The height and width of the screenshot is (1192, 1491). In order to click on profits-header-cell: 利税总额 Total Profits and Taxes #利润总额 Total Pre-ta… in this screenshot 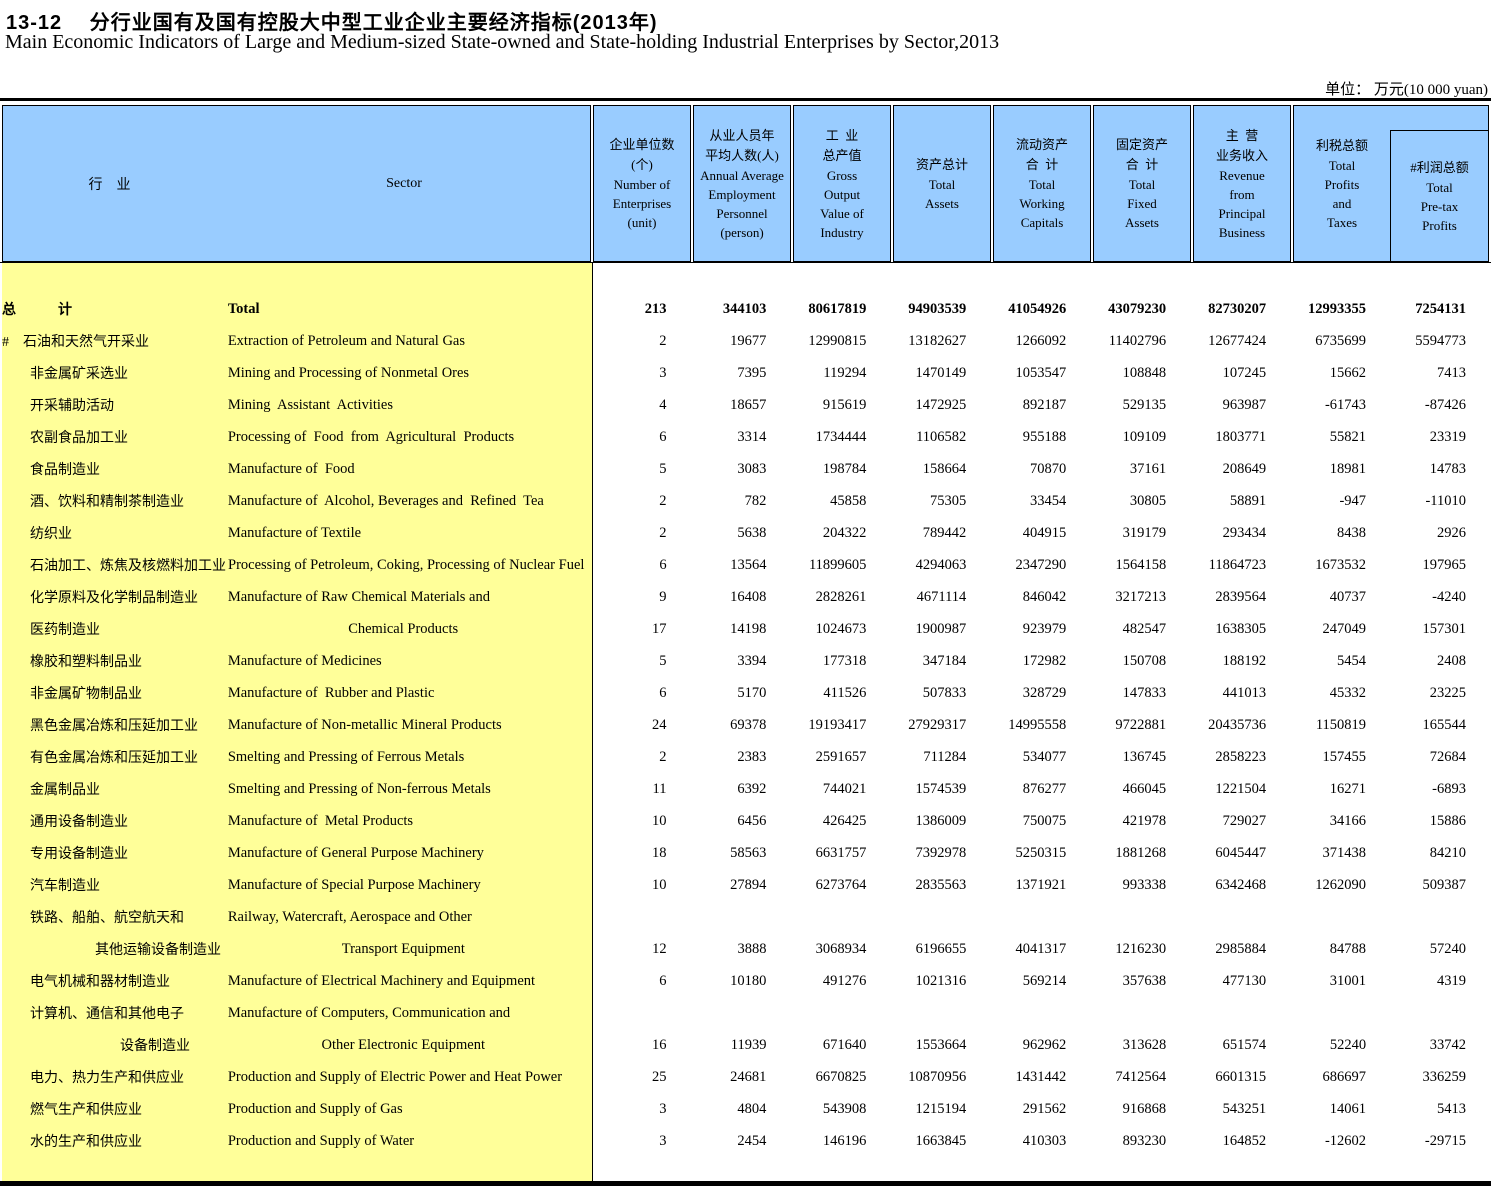, I will do `click(1391, 183)`.